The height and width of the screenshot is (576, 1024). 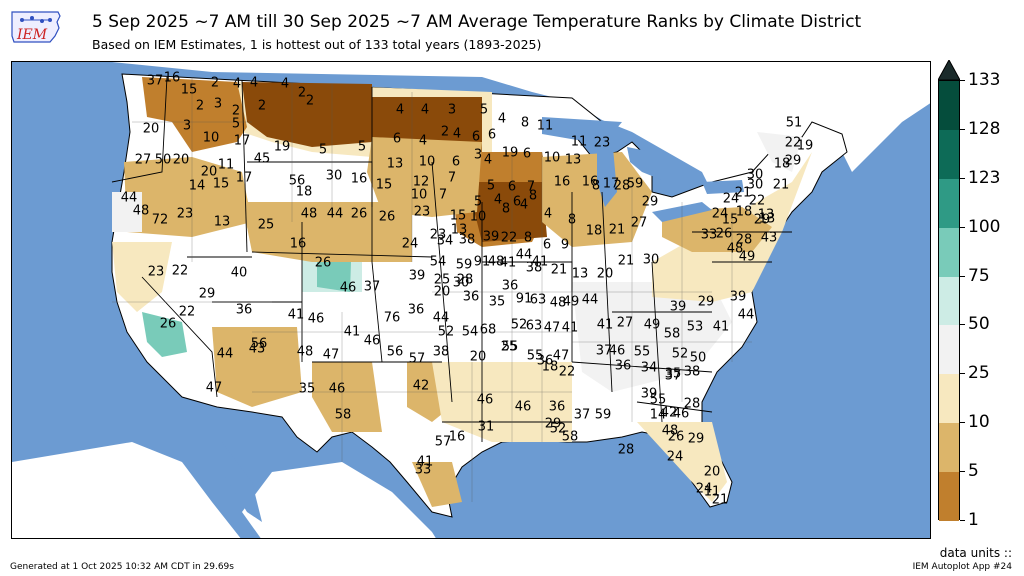 I want to click on district-rank-label: 13, so click(x=766, y=215).